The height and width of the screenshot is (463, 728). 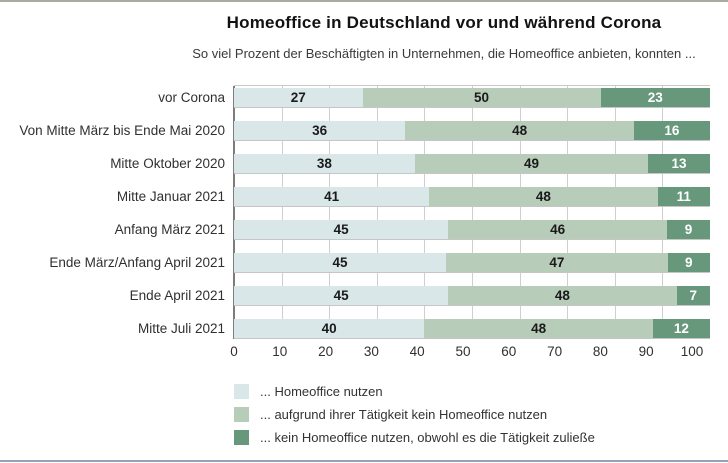 What do you see at coordinates (600, 351) in the screenshot?
I see `x-tick-label: 80` at bounding box center [600, 351].